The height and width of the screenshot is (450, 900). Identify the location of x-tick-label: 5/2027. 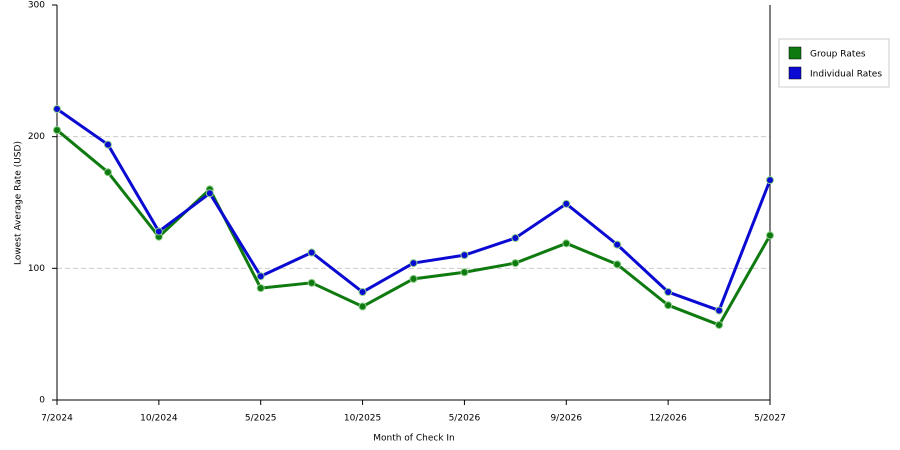
(770, 419).